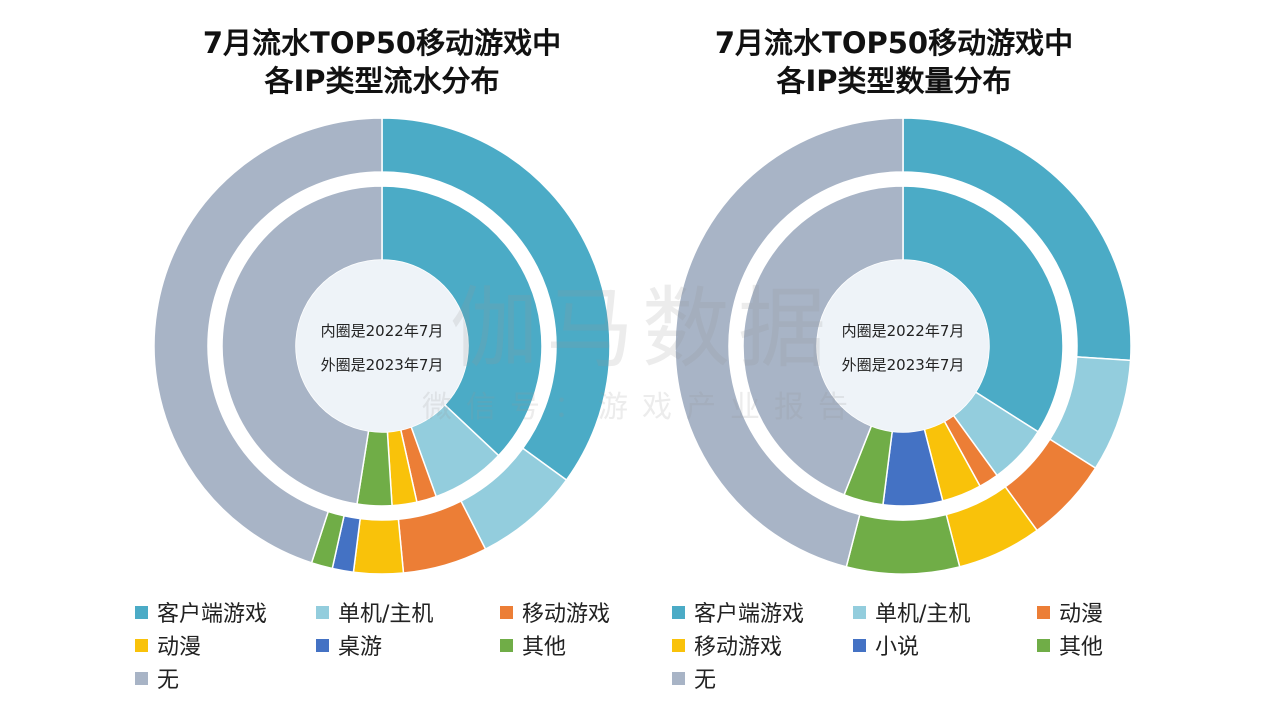  Describe the element at coordinates (903, 544) in the screenshot. I see `outer-ring-slice-其他` at that location.